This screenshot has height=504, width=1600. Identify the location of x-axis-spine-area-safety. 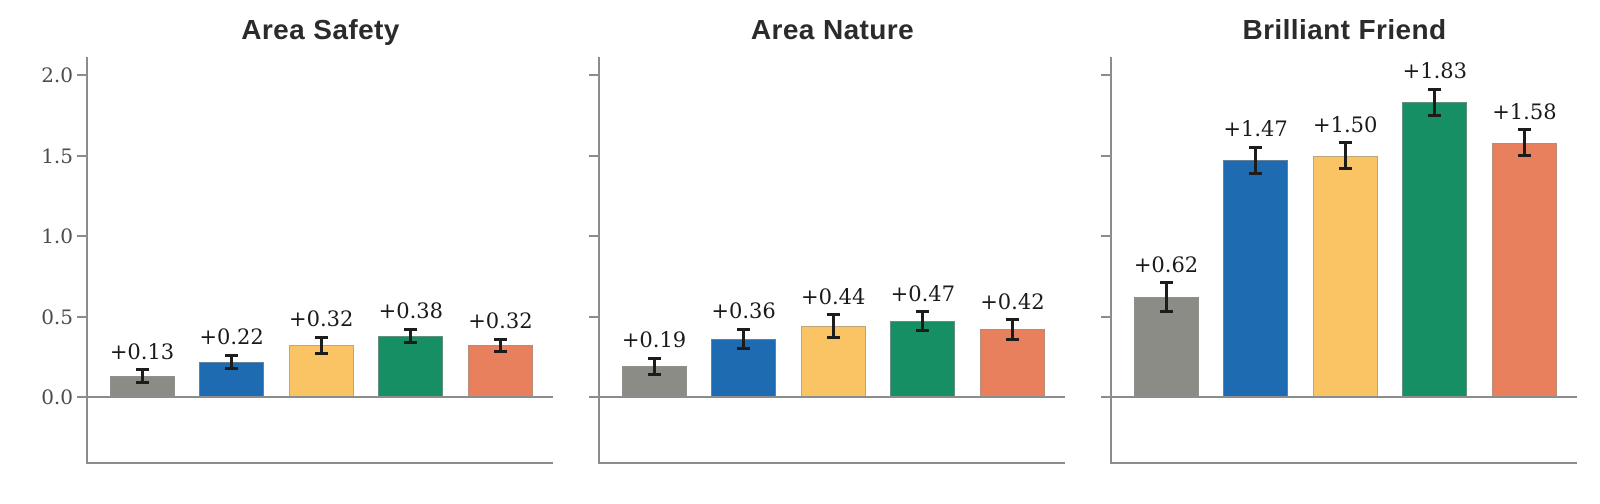
(319, 463).